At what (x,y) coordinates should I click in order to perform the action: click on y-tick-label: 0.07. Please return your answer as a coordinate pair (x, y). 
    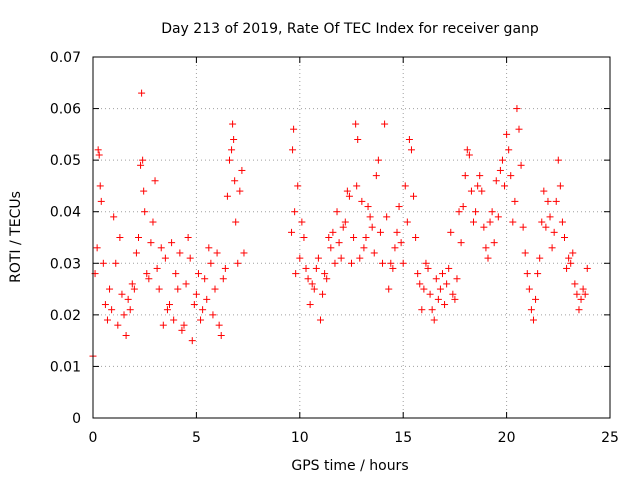
    Looking at the image, I should click on (65, 58).